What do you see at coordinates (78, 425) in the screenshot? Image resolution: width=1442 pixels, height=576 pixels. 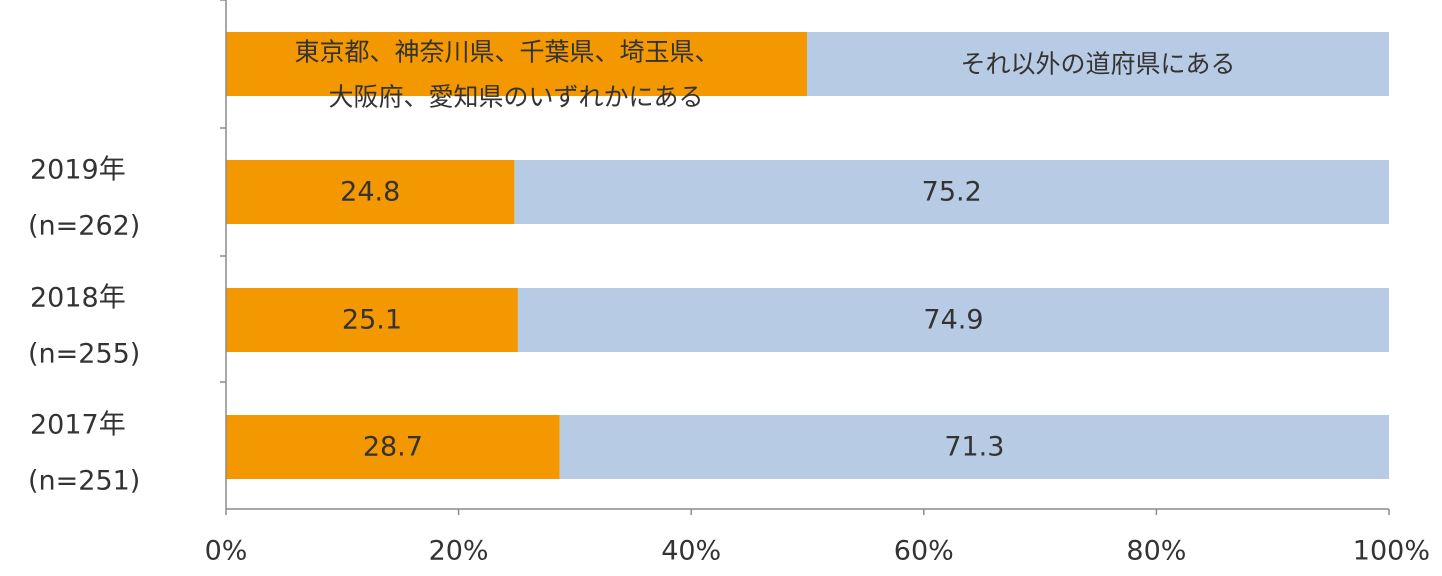 I see `category-year-label-2: 2017年` at bounding box center [78, 425].